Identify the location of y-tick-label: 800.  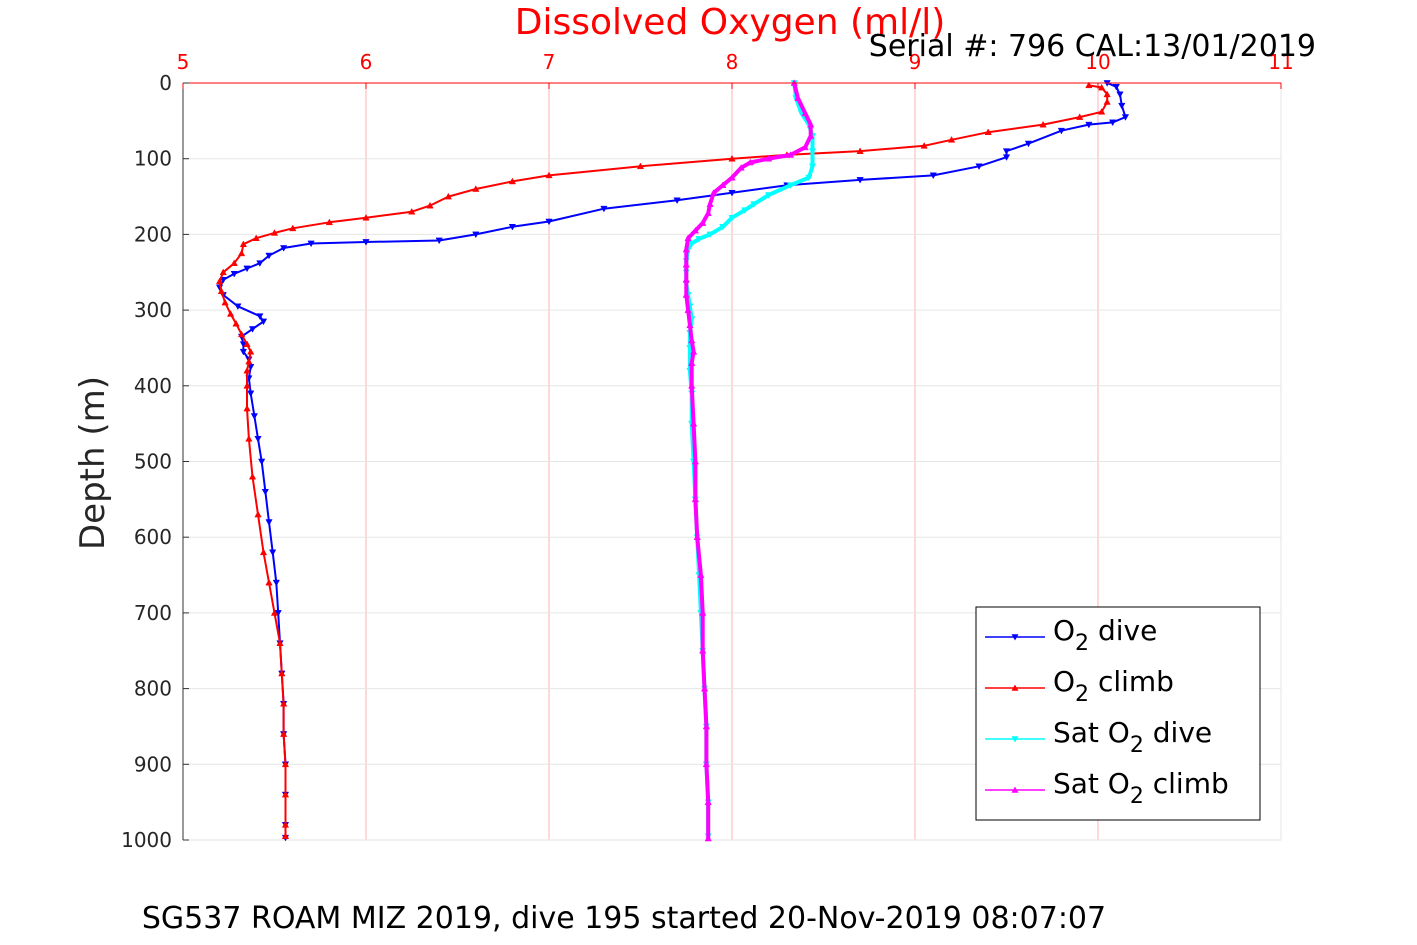
(153, 689).